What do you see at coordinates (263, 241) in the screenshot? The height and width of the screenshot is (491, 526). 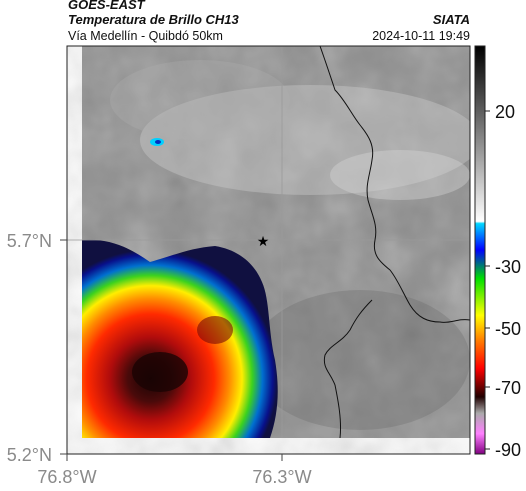 I see `location-marker-icon: ★` at bounding box center [263, 241].